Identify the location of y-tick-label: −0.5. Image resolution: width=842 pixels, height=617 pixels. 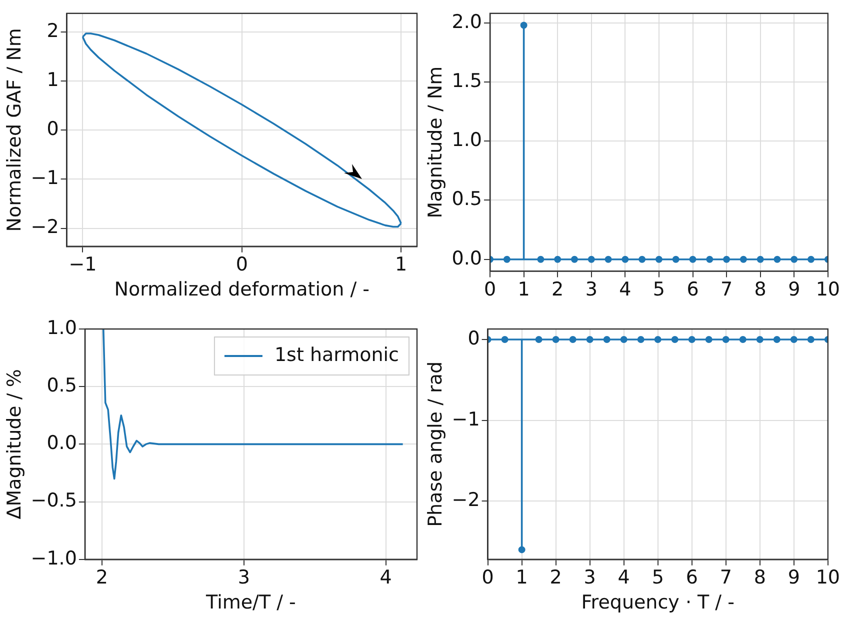
(53, 501).